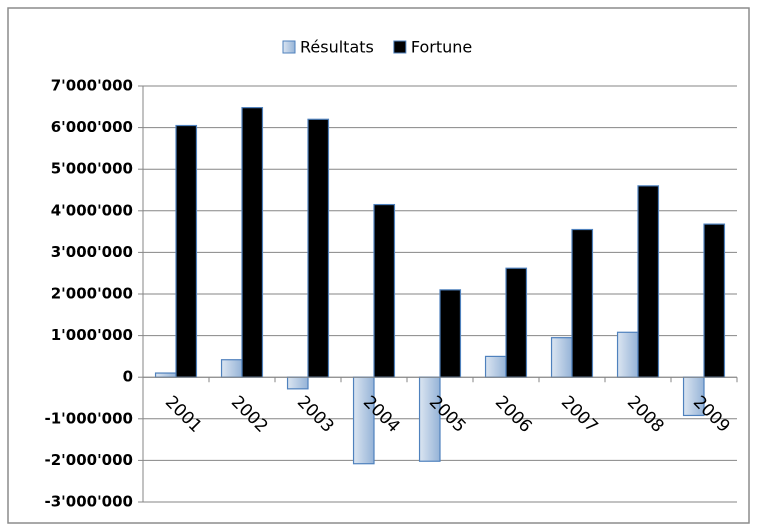 The height and width of the screenshot is (531, 759). Describe the element at coordinates (92, 335) in the screenshot. I see `y-tick-label: 1'000'000` at that location.